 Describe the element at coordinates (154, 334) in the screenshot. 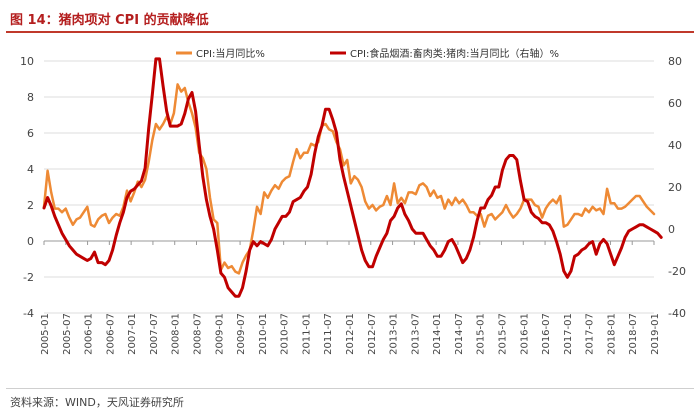

I see `x-tick-label: 2007-07` at that location.